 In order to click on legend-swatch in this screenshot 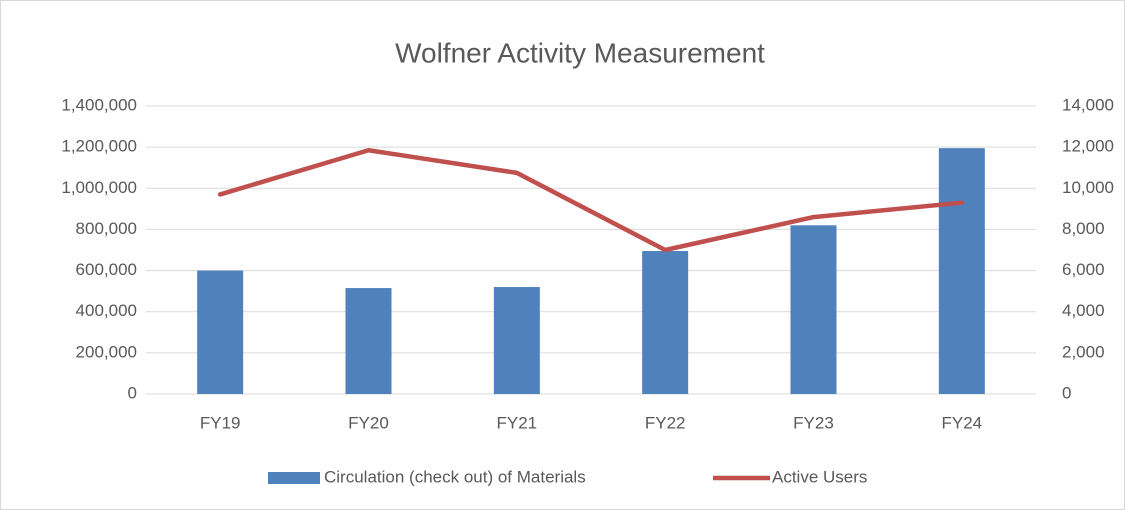, I will do `click(294, 478)`.